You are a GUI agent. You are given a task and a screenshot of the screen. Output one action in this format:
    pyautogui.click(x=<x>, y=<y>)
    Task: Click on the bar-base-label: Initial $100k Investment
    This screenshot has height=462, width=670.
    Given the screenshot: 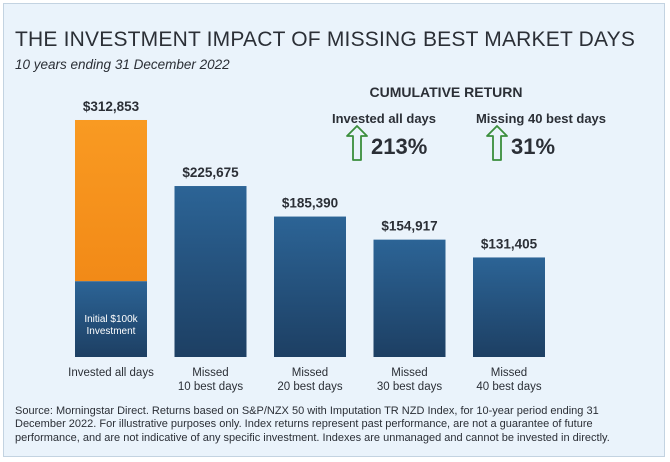 What is the action you would take?
    pyautogui.click(x=111, y=325)
    